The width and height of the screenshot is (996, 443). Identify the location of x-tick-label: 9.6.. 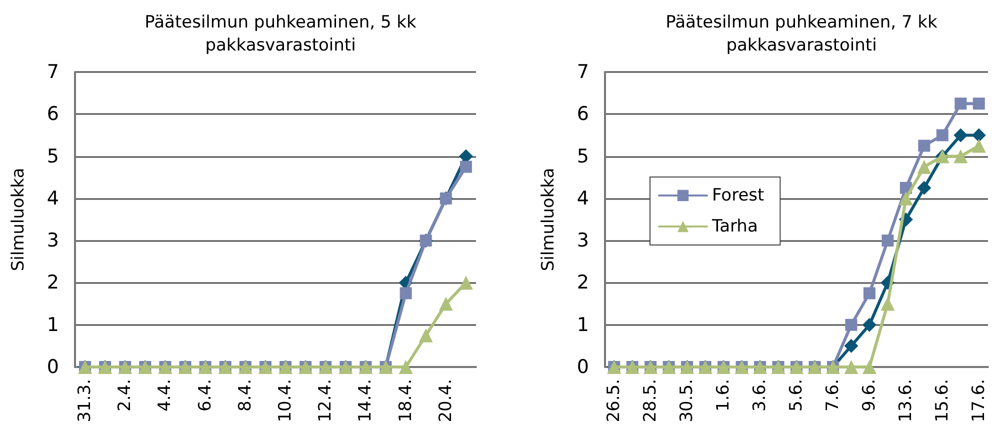
(869, 395).